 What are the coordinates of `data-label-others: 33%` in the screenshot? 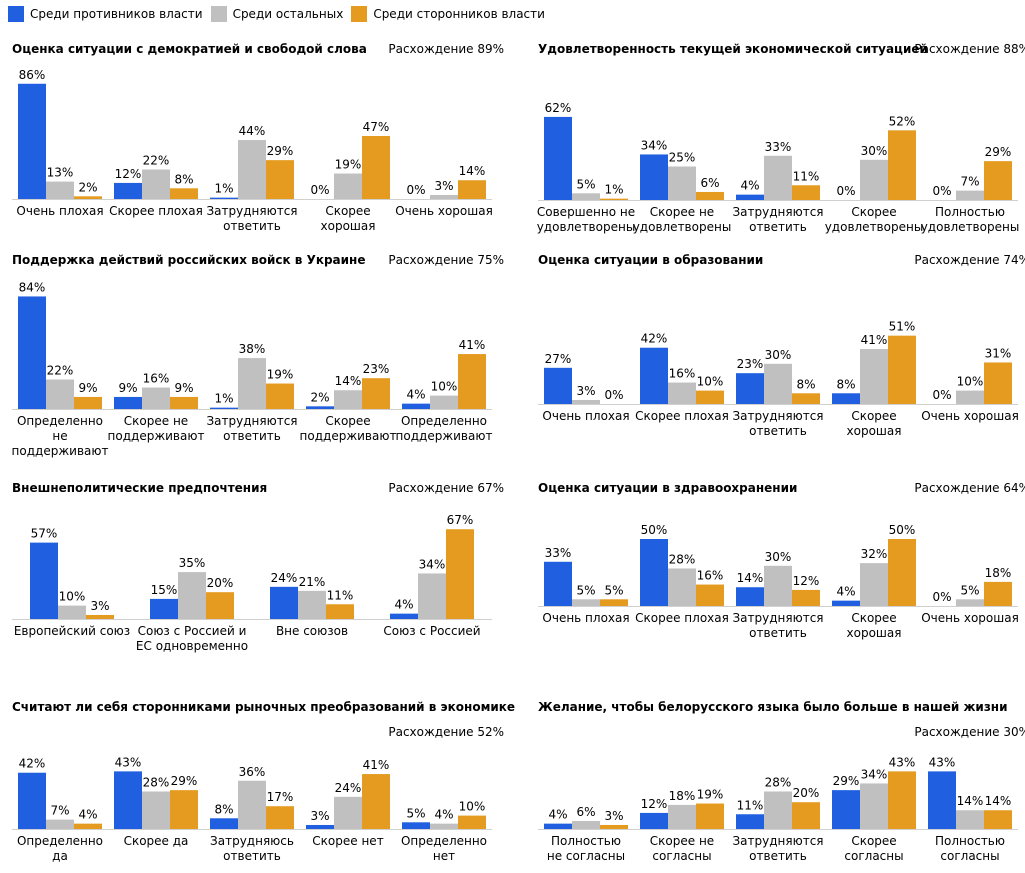 It's located at (778, 147).